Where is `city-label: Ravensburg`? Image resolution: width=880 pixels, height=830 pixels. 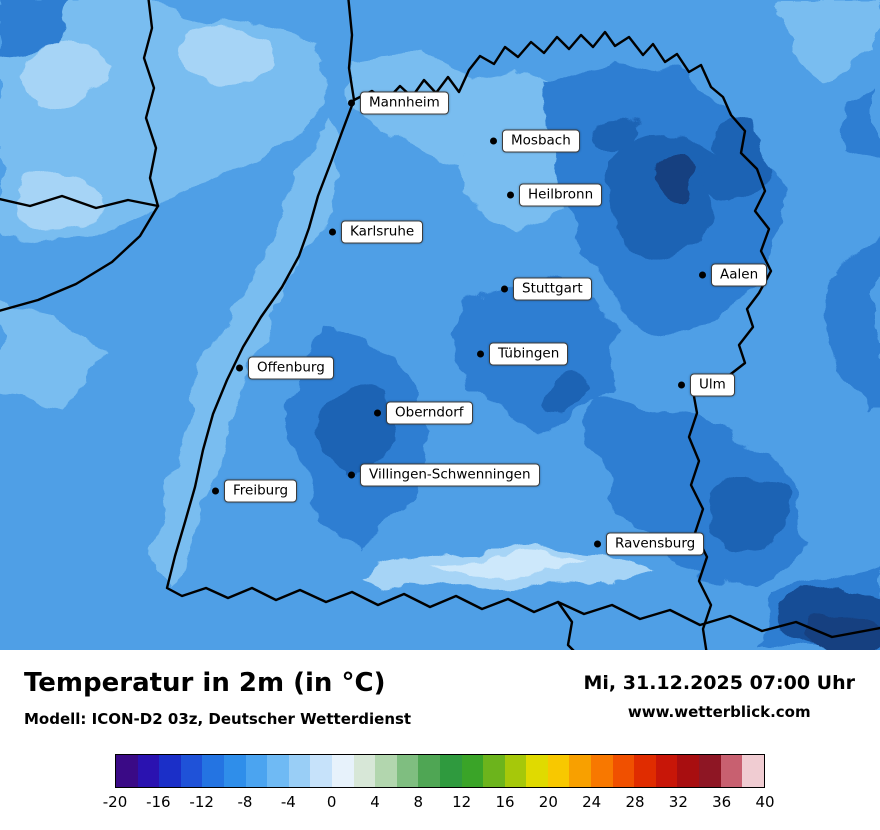 city-label: Ravensburg is located at coordinates (655, 544).